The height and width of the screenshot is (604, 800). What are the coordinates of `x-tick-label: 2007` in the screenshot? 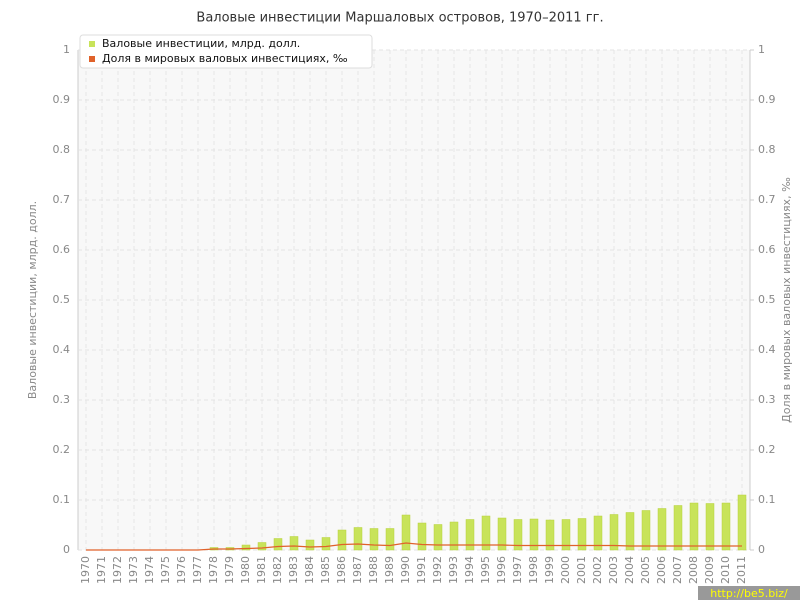 It's located at (677, 570).